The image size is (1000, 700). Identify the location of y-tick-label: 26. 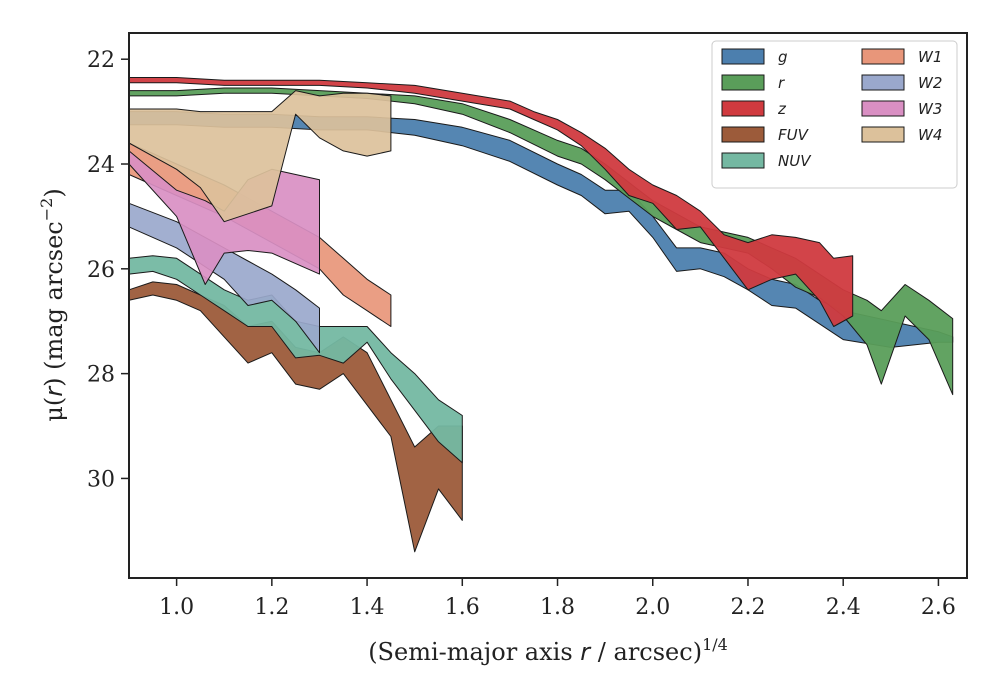
(101, 270).